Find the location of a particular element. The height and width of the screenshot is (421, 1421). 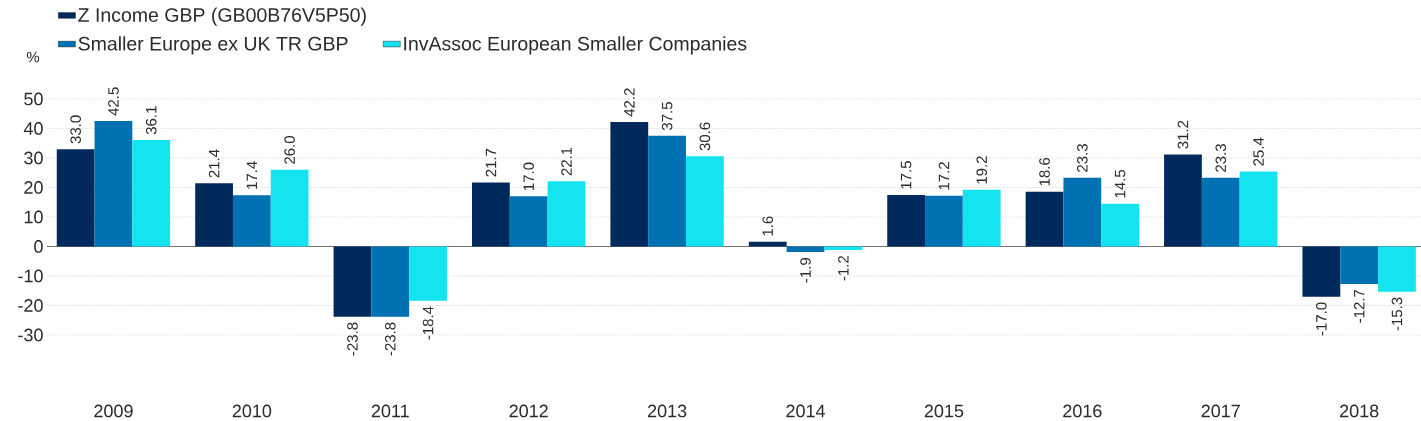

data-label: -17.0 is located at coordinates (1321, 319).